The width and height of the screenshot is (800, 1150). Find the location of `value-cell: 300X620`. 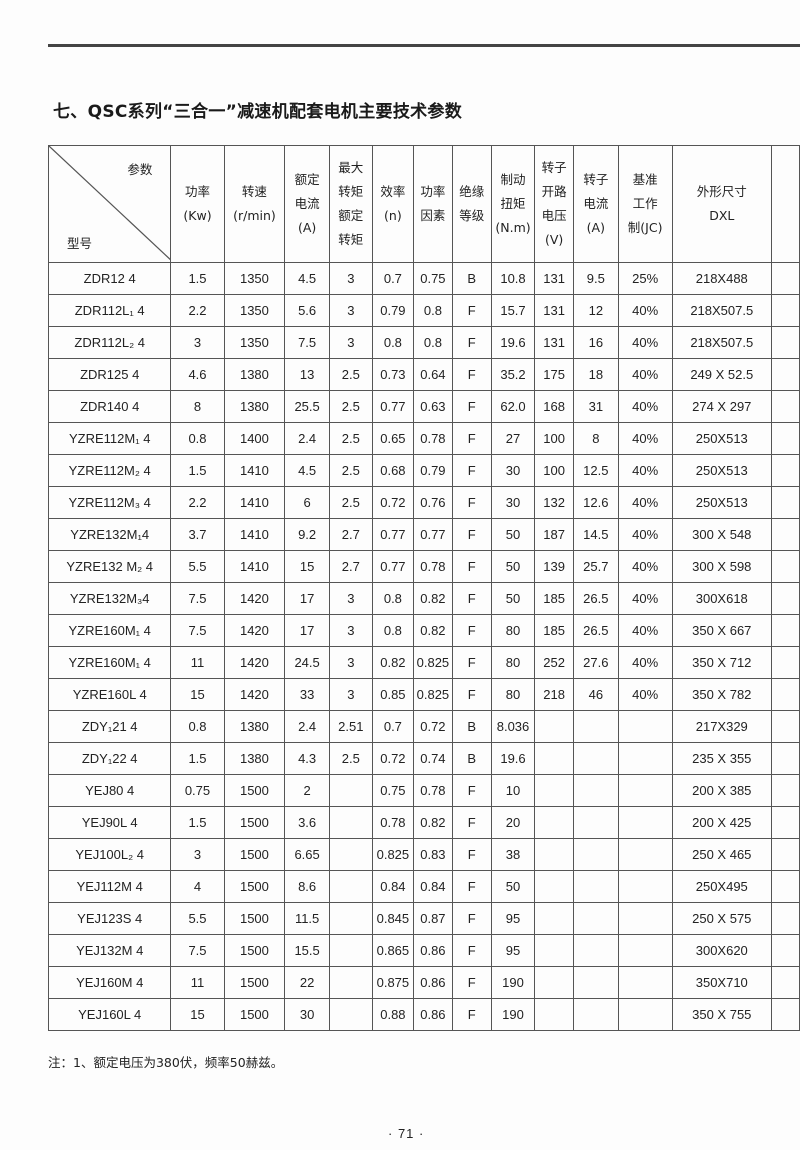

value-cell: 300X620 is located at coordinates (721, 950).